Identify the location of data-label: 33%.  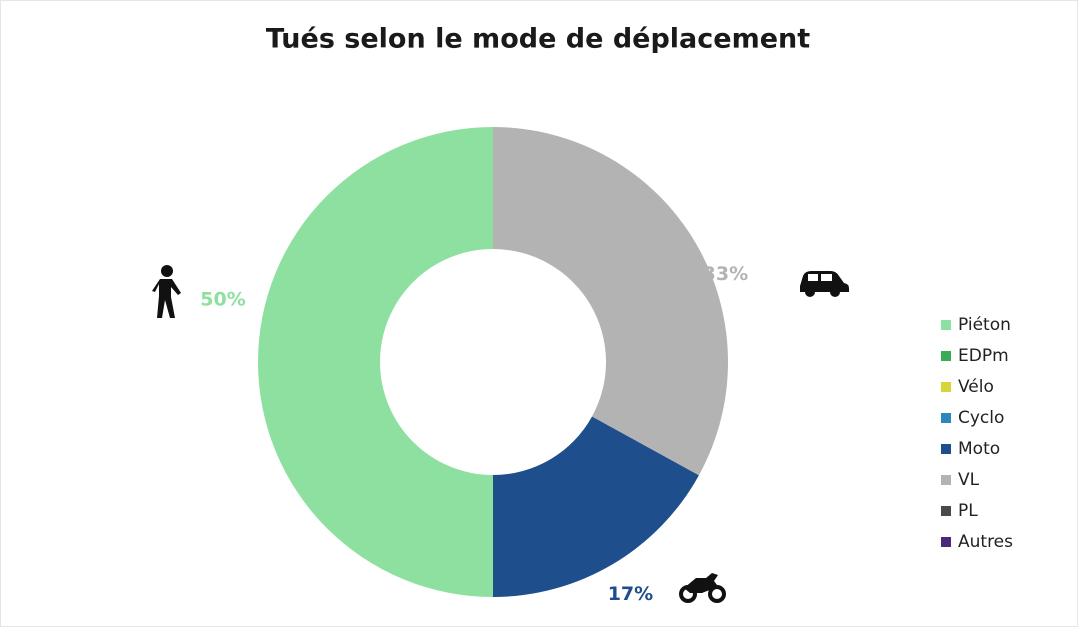
(725, 274).